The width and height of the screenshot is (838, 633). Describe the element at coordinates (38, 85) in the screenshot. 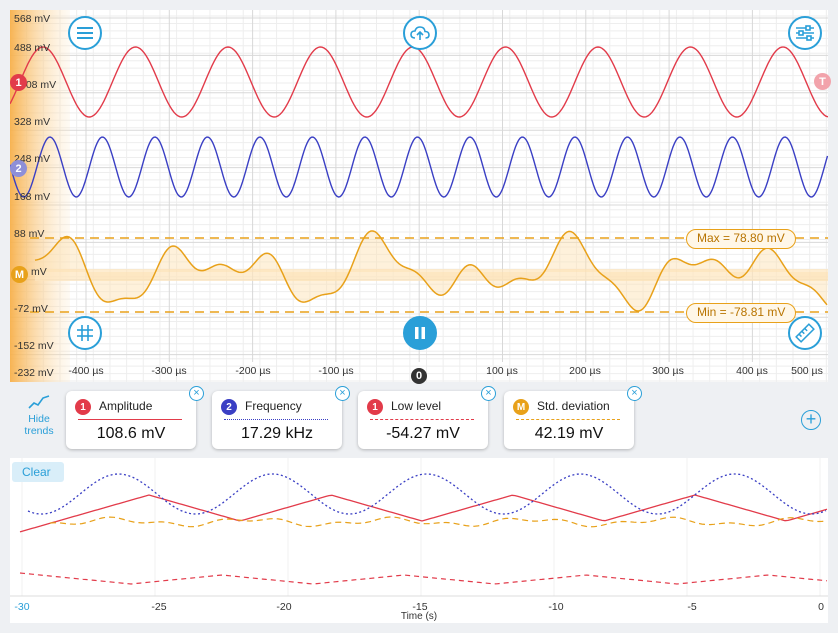

I see `y-label-408: 408 mV` at that location.